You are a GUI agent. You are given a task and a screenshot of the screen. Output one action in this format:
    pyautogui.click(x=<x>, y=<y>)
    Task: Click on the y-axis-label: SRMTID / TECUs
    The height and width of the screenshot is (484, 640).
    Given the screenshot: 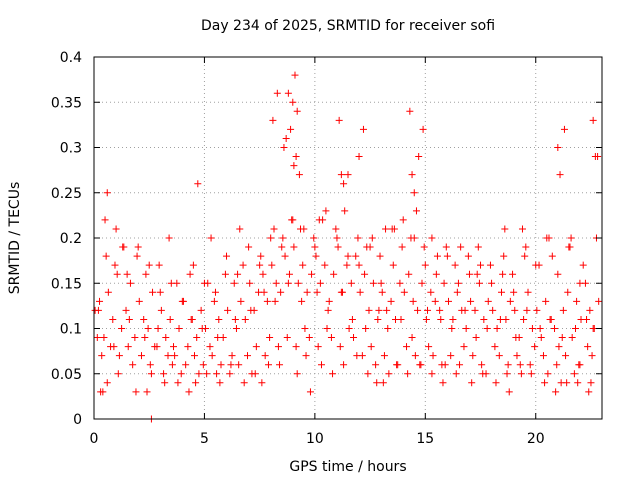 What is the action you would take?
    pyautogui.click(x=15, y=238)
    